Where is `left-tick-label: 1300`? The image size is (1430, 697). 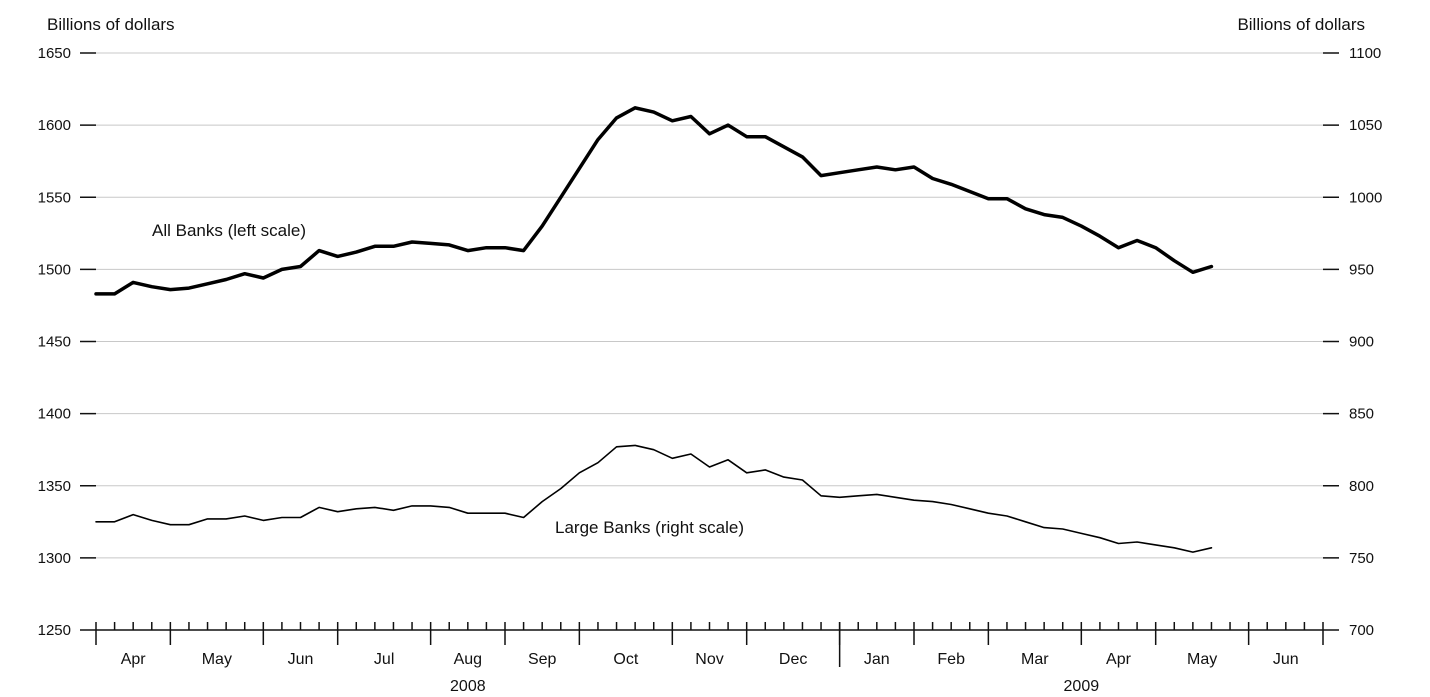 left-tick-label: 1300 is located at coordinates (54, 558).